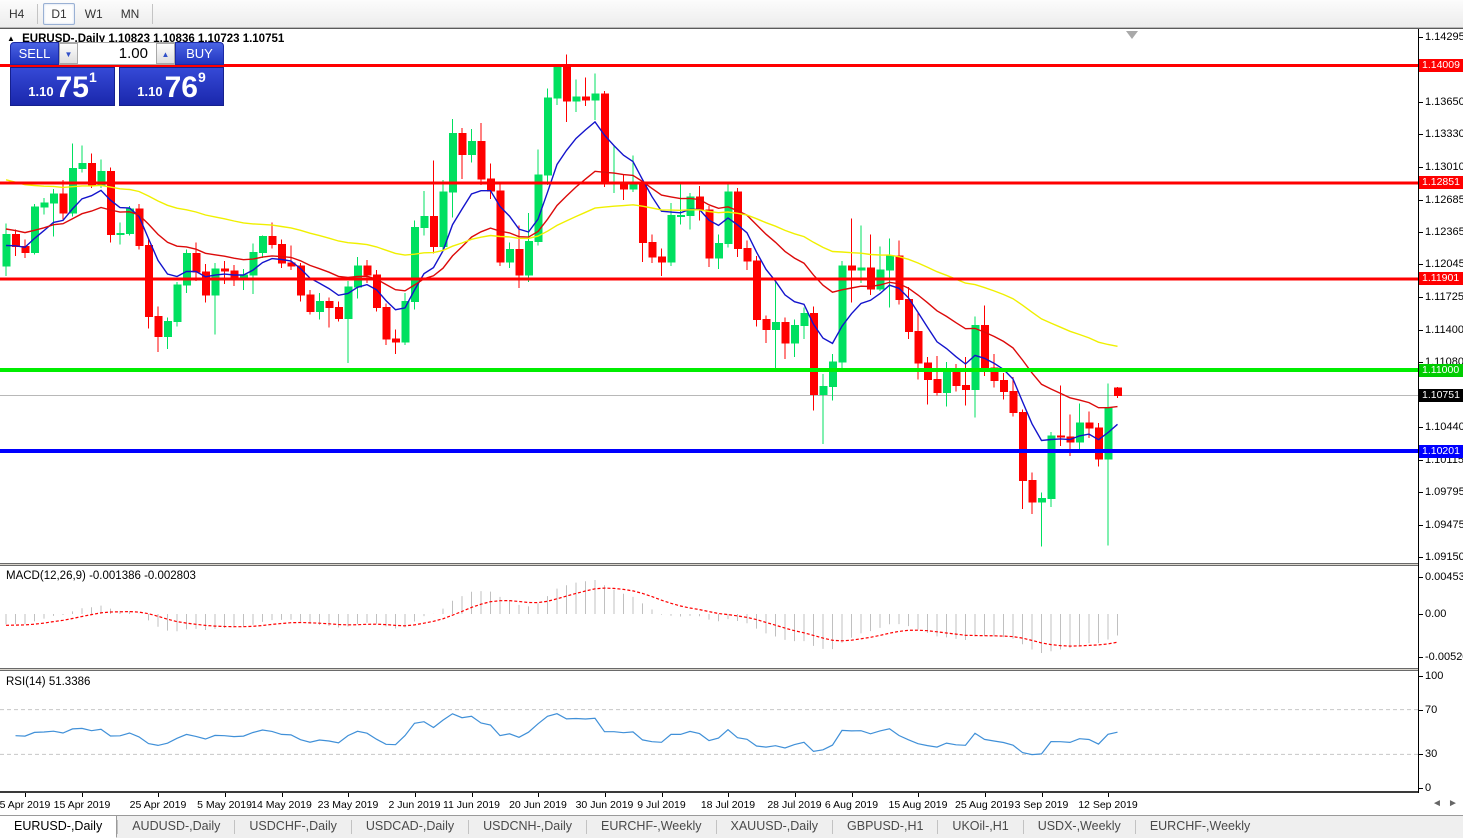 The width and height of the screenshot is (1463, 838). I want to click on timeframe-toolbar: H4 D1 W1 MN, so click(731, 14).